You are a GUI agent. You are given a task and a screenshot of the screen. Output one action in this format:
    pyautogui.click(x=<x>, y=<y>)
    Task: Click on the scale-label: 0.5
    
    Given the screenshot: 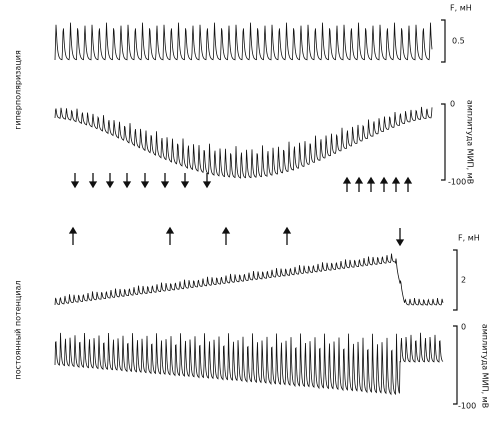 What is the action you would take?
    pyautogui.click(x=458, y=41)
    